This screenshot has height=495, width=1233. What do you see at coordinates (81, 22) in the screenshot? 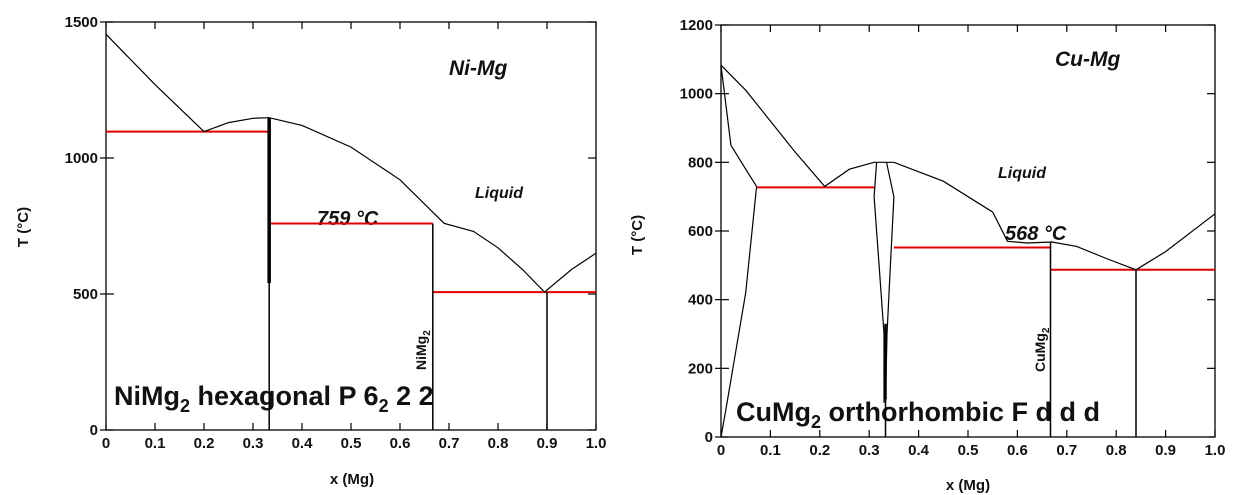
I see `y-tick-label: 1500` at bounding box center [81, 22].